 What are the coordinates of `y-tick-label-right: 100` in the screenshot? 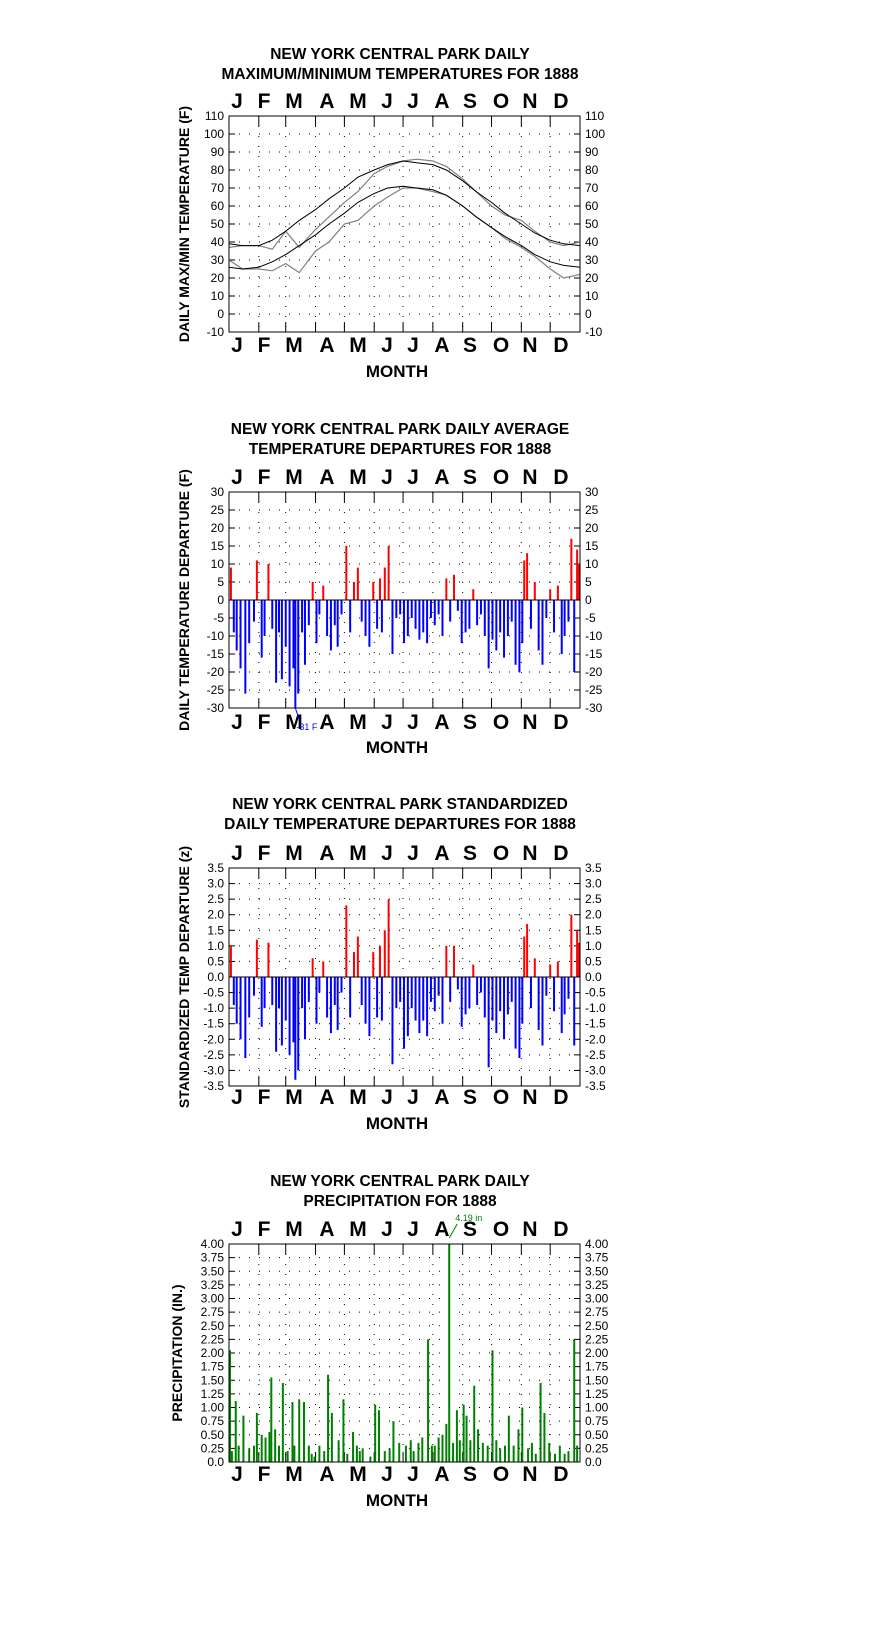 It's located at (595, 134).